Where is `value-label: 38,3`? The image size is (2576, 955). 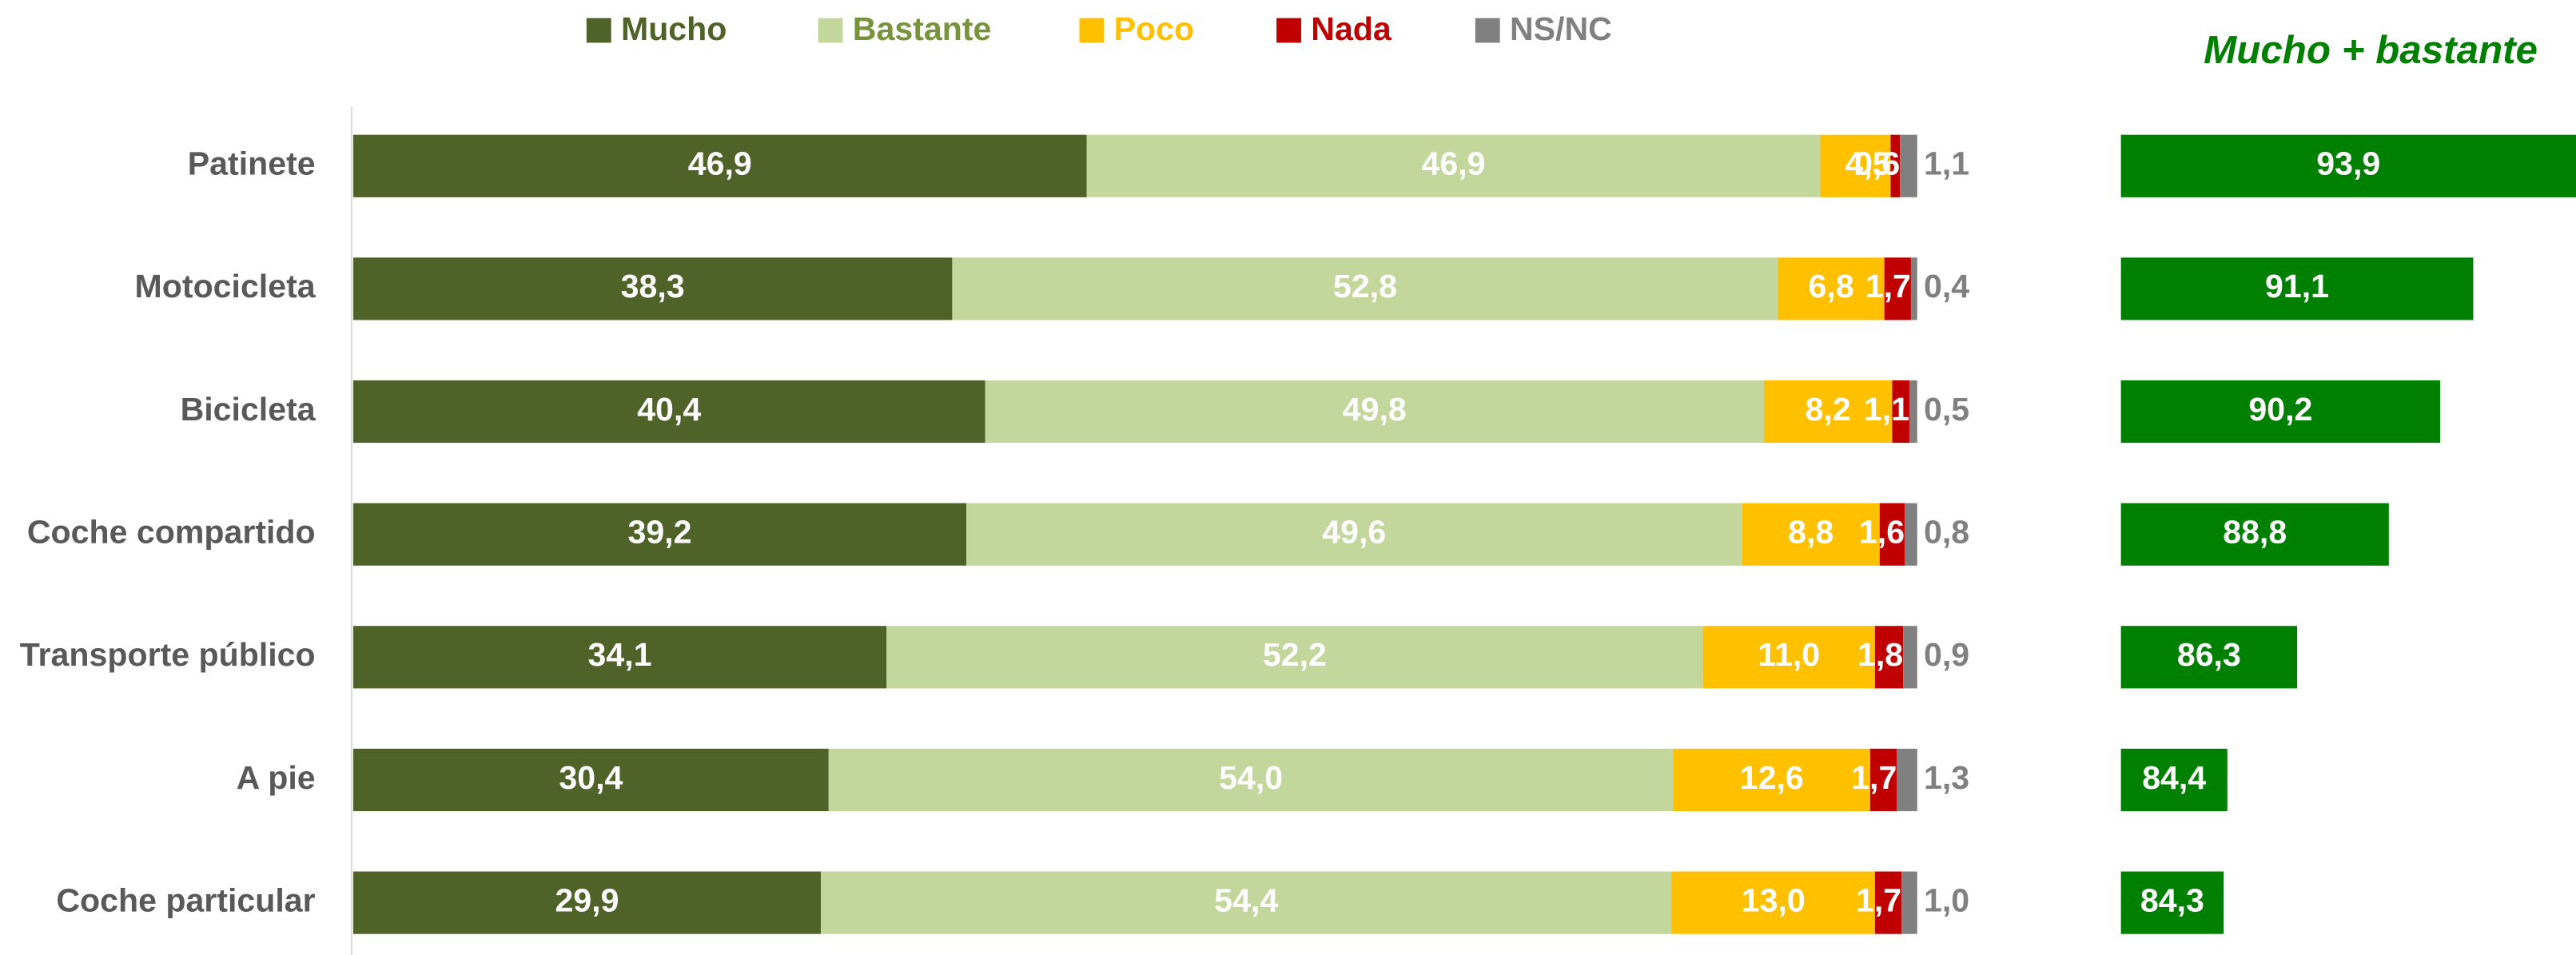
value-label: 38,3 is located at coordinates (653, 286).